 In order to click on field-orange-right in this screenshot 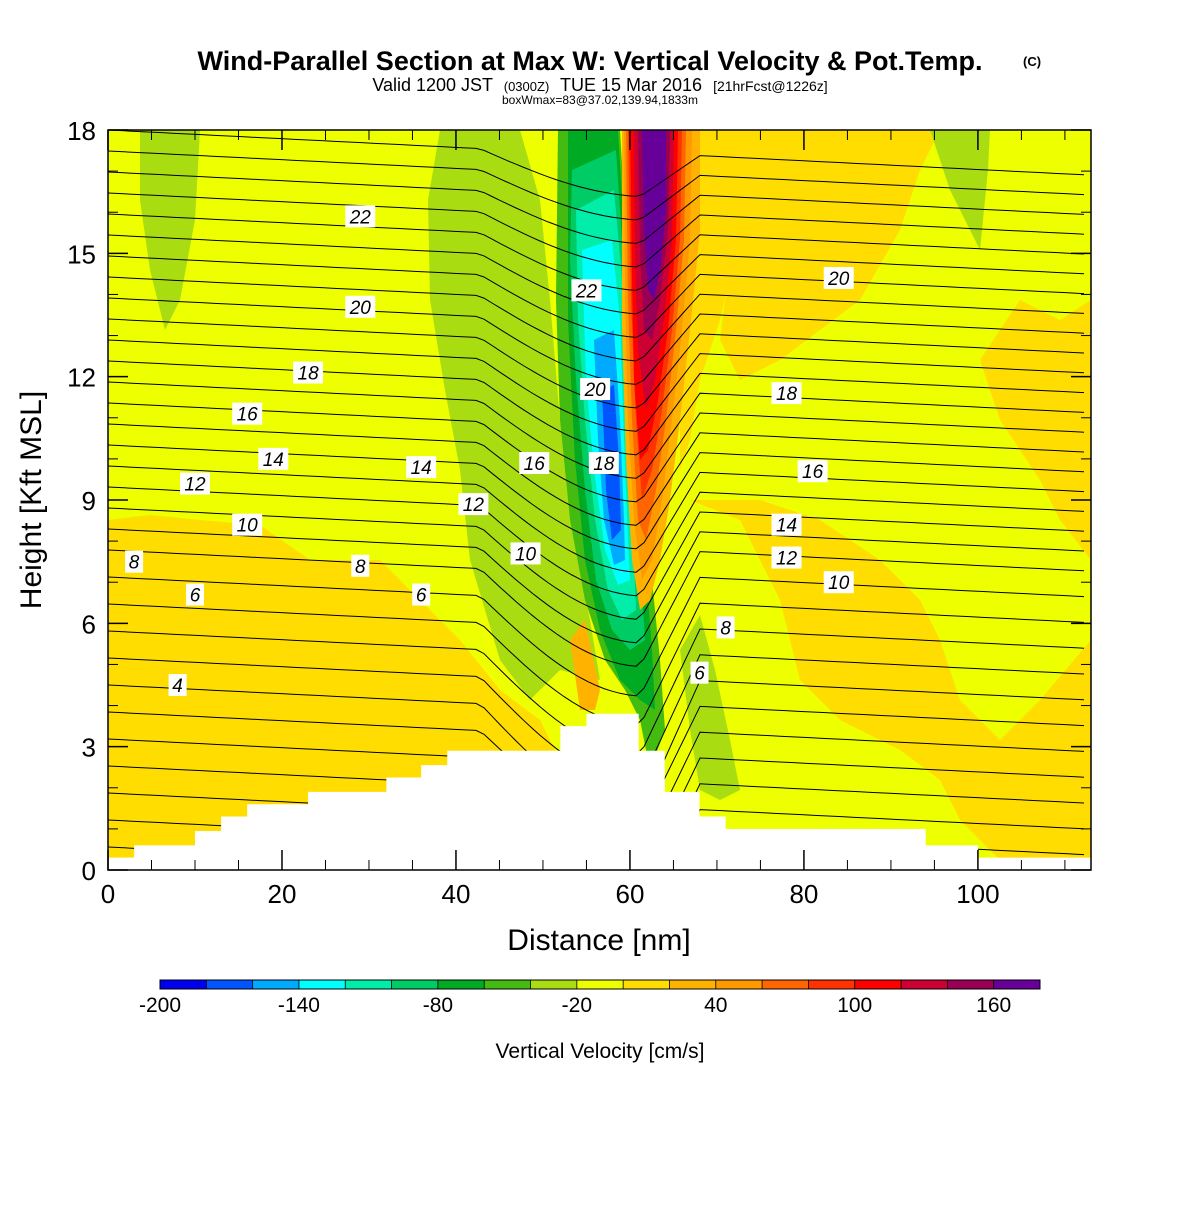, I will do `click(890, 680)`.